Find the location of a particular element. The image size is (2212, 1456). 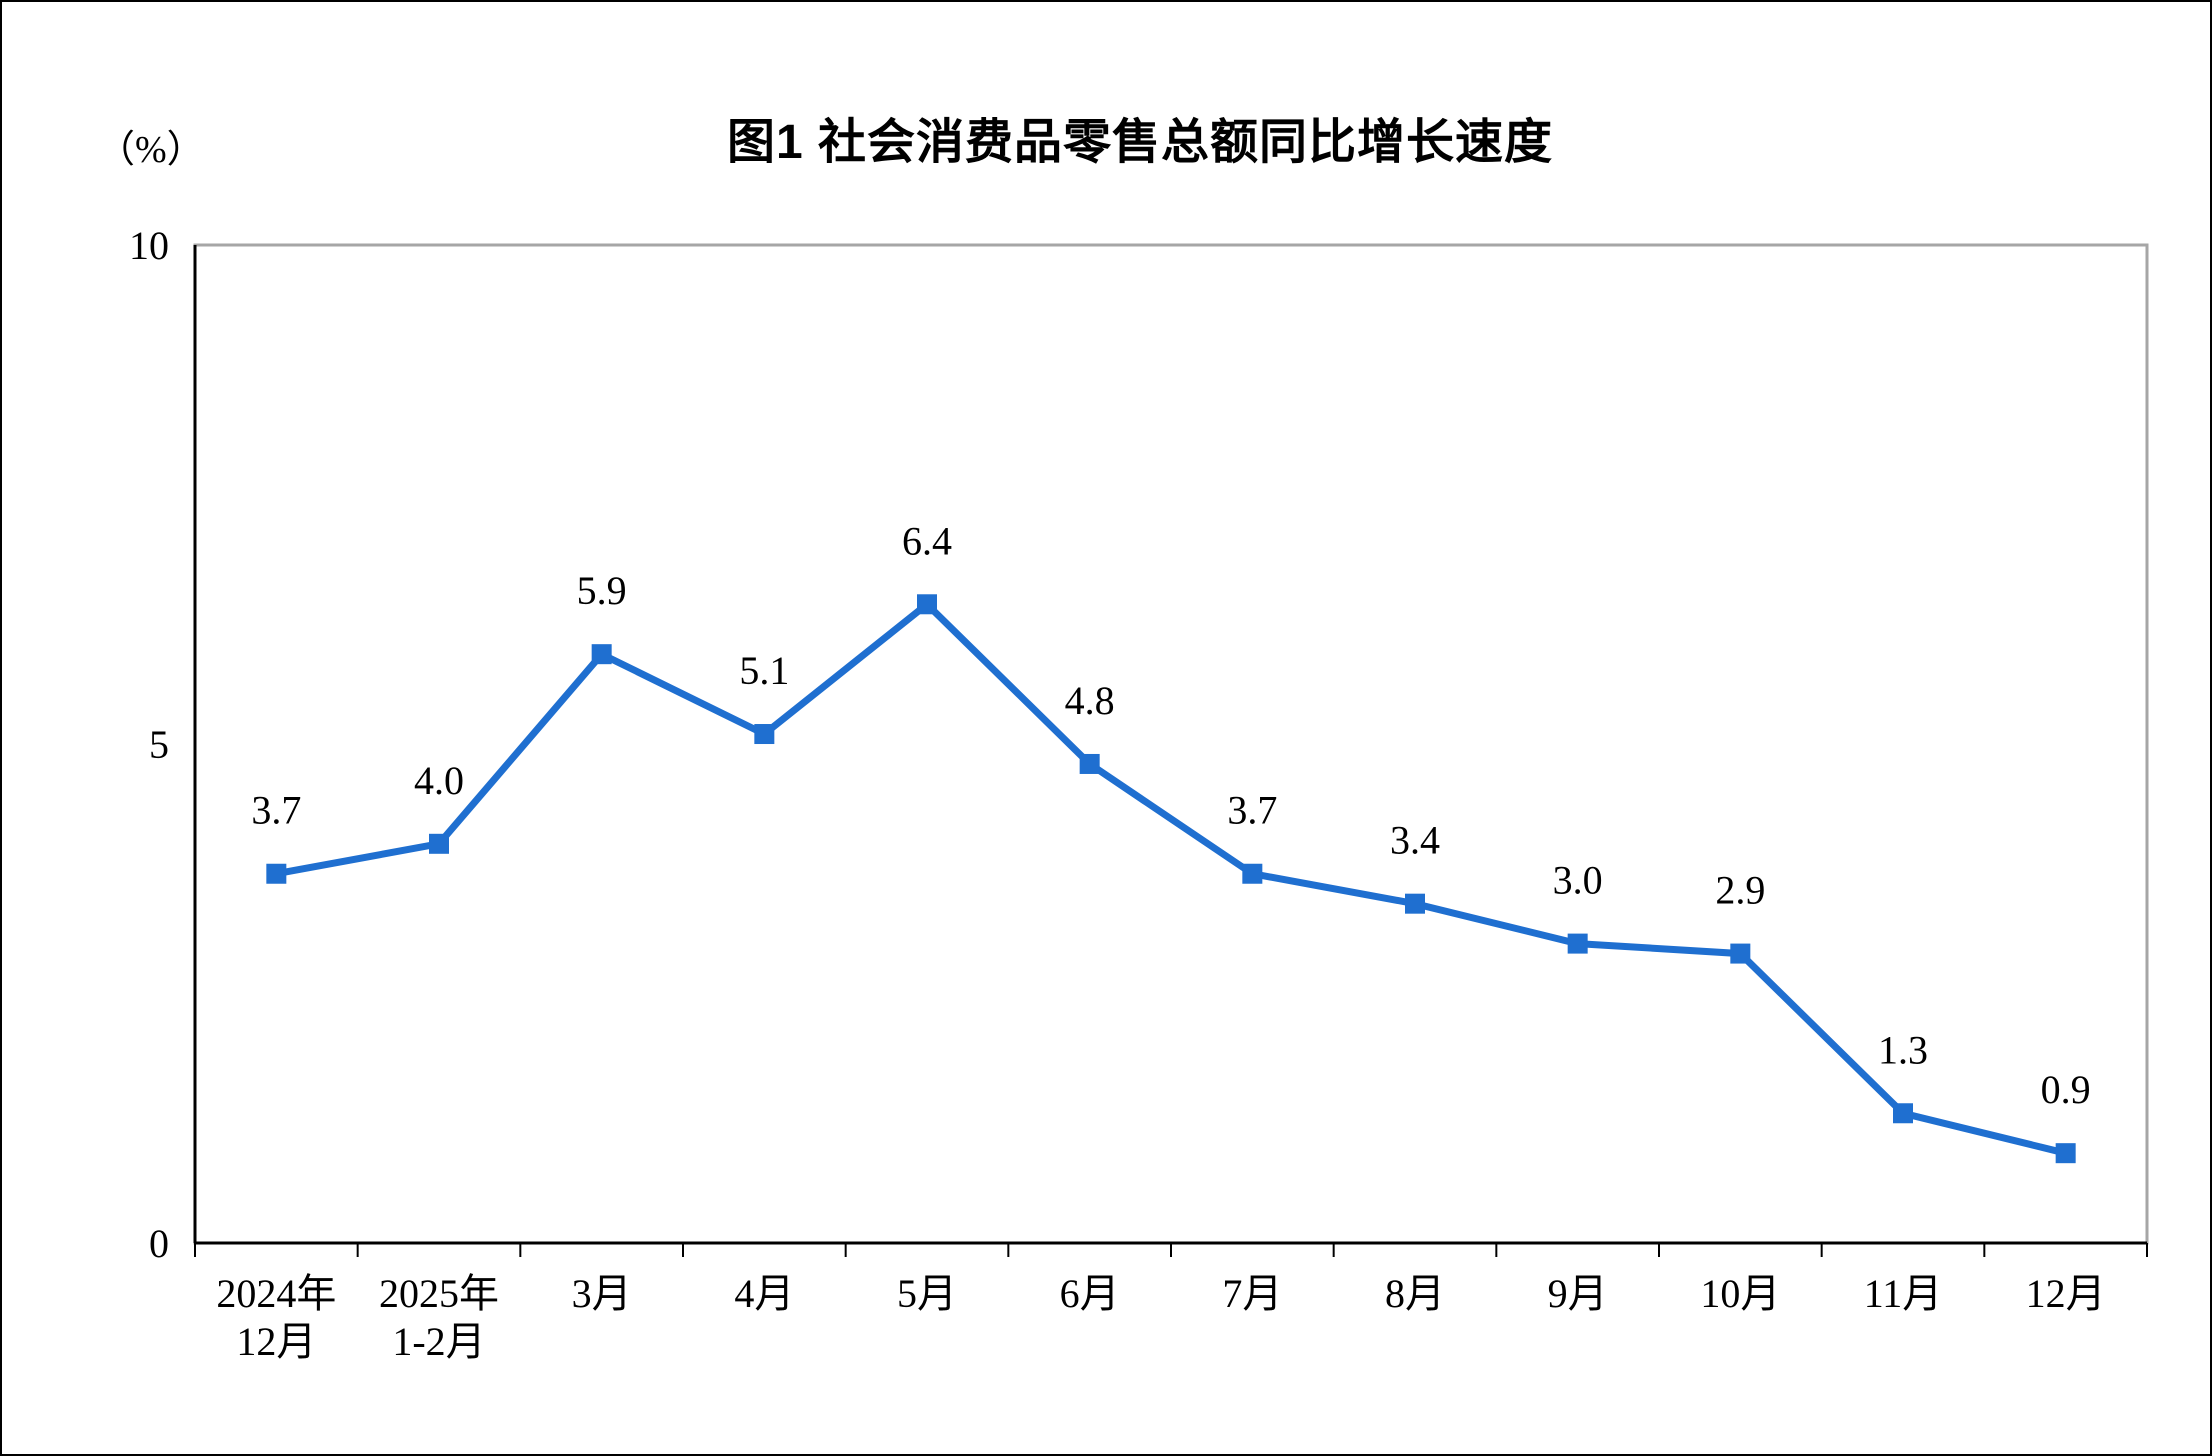

data-point-label: 6.4 is located at coordinates (927, 540).